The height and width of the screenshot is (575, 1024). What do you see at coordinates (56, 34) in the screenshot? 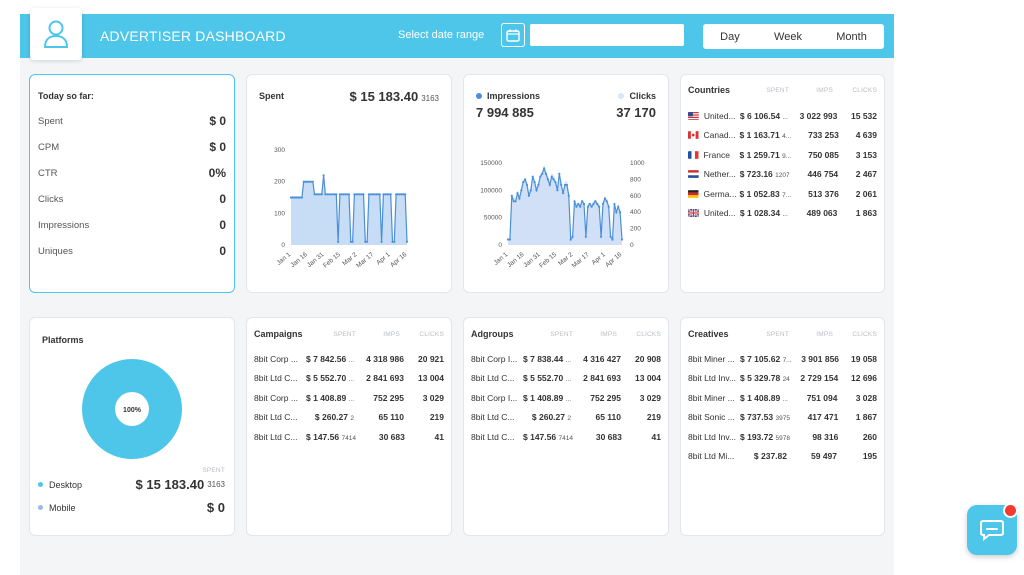
I see `logo` at bounding box center [56, 34].